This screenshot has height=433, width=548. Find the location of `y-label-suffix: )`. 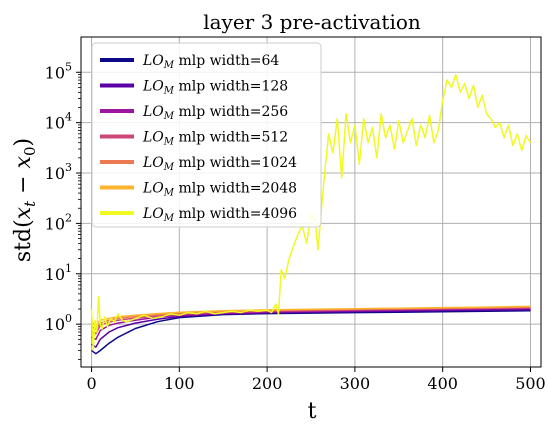

y-label-suffix: ) is located at coordinates (23, 142).